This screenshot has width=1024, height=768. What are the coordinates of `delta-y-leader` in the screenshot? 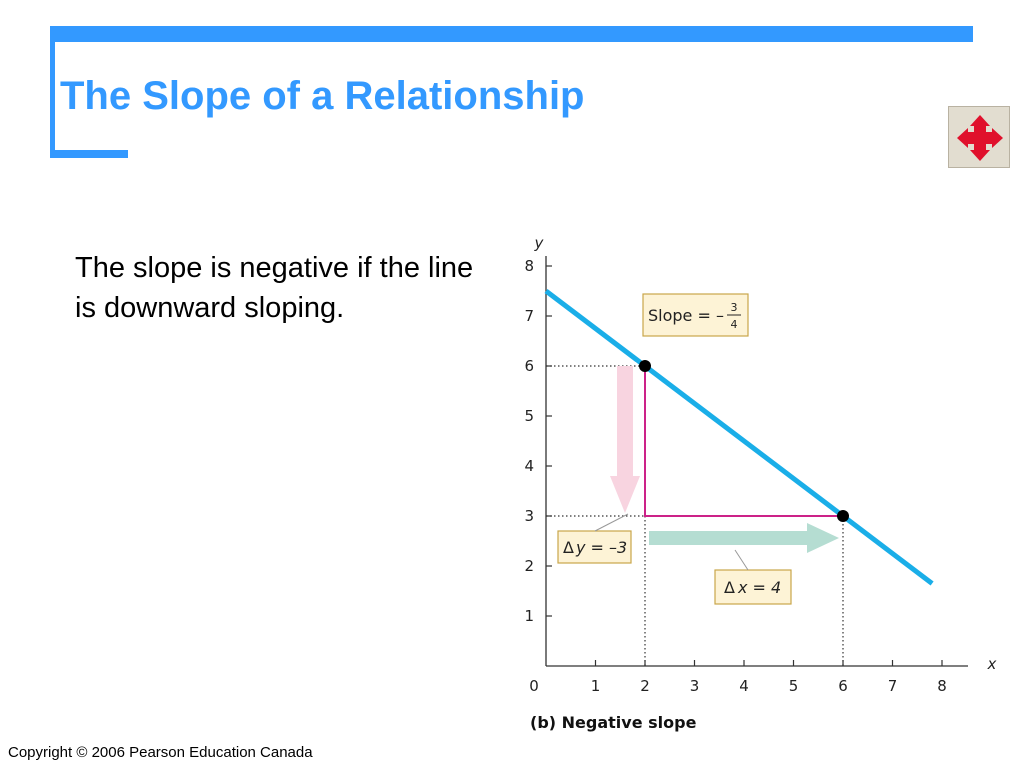 It's located at (611, 522).